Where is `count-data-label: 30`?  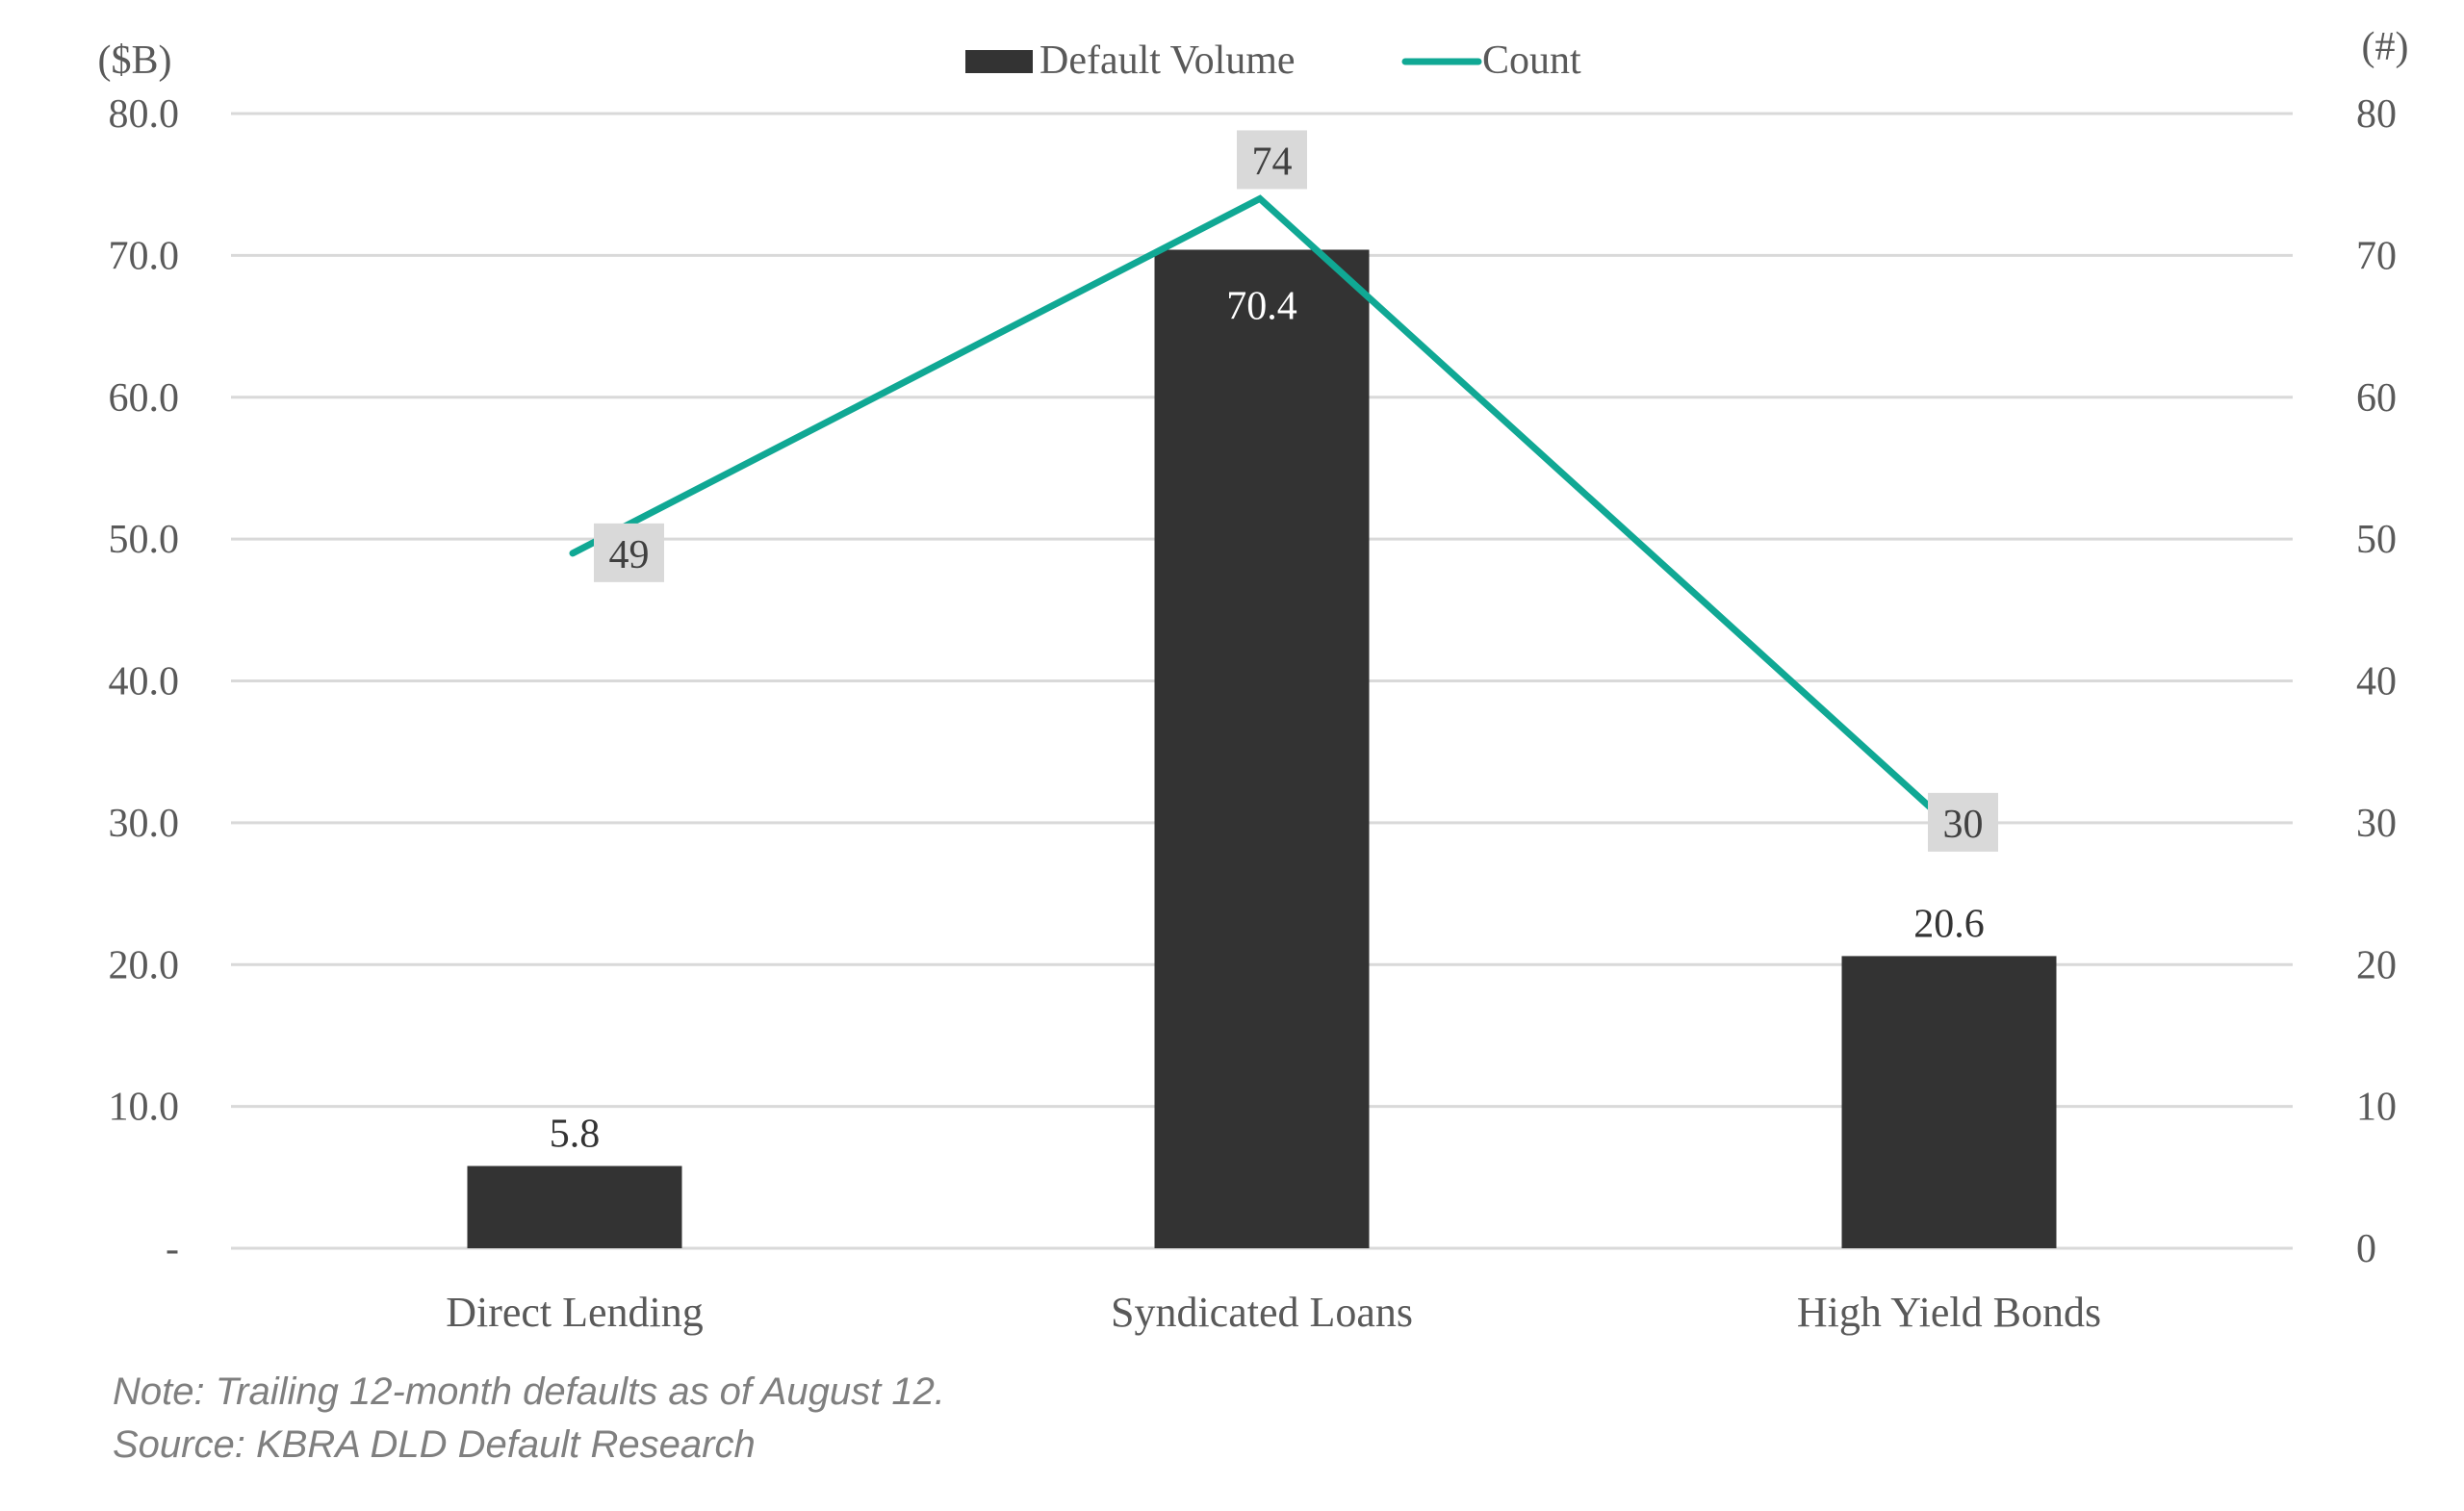 count-data-label: 30 is located at coordinates (1963, 825).